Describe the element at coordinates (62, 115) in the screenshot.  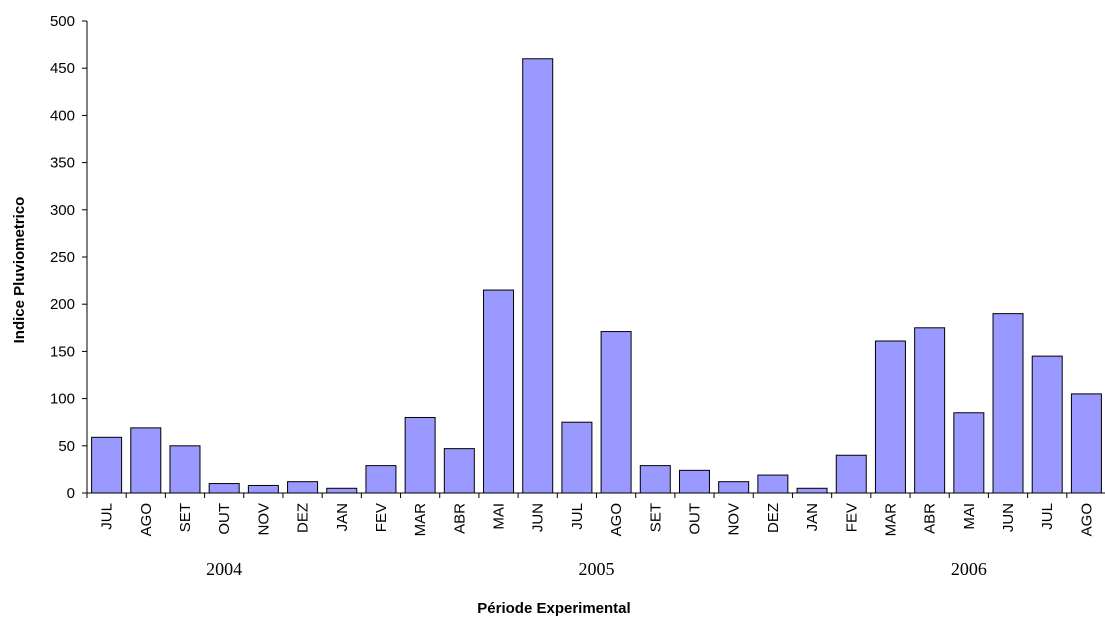
I see `y-tick-label-8: 400` at that location.